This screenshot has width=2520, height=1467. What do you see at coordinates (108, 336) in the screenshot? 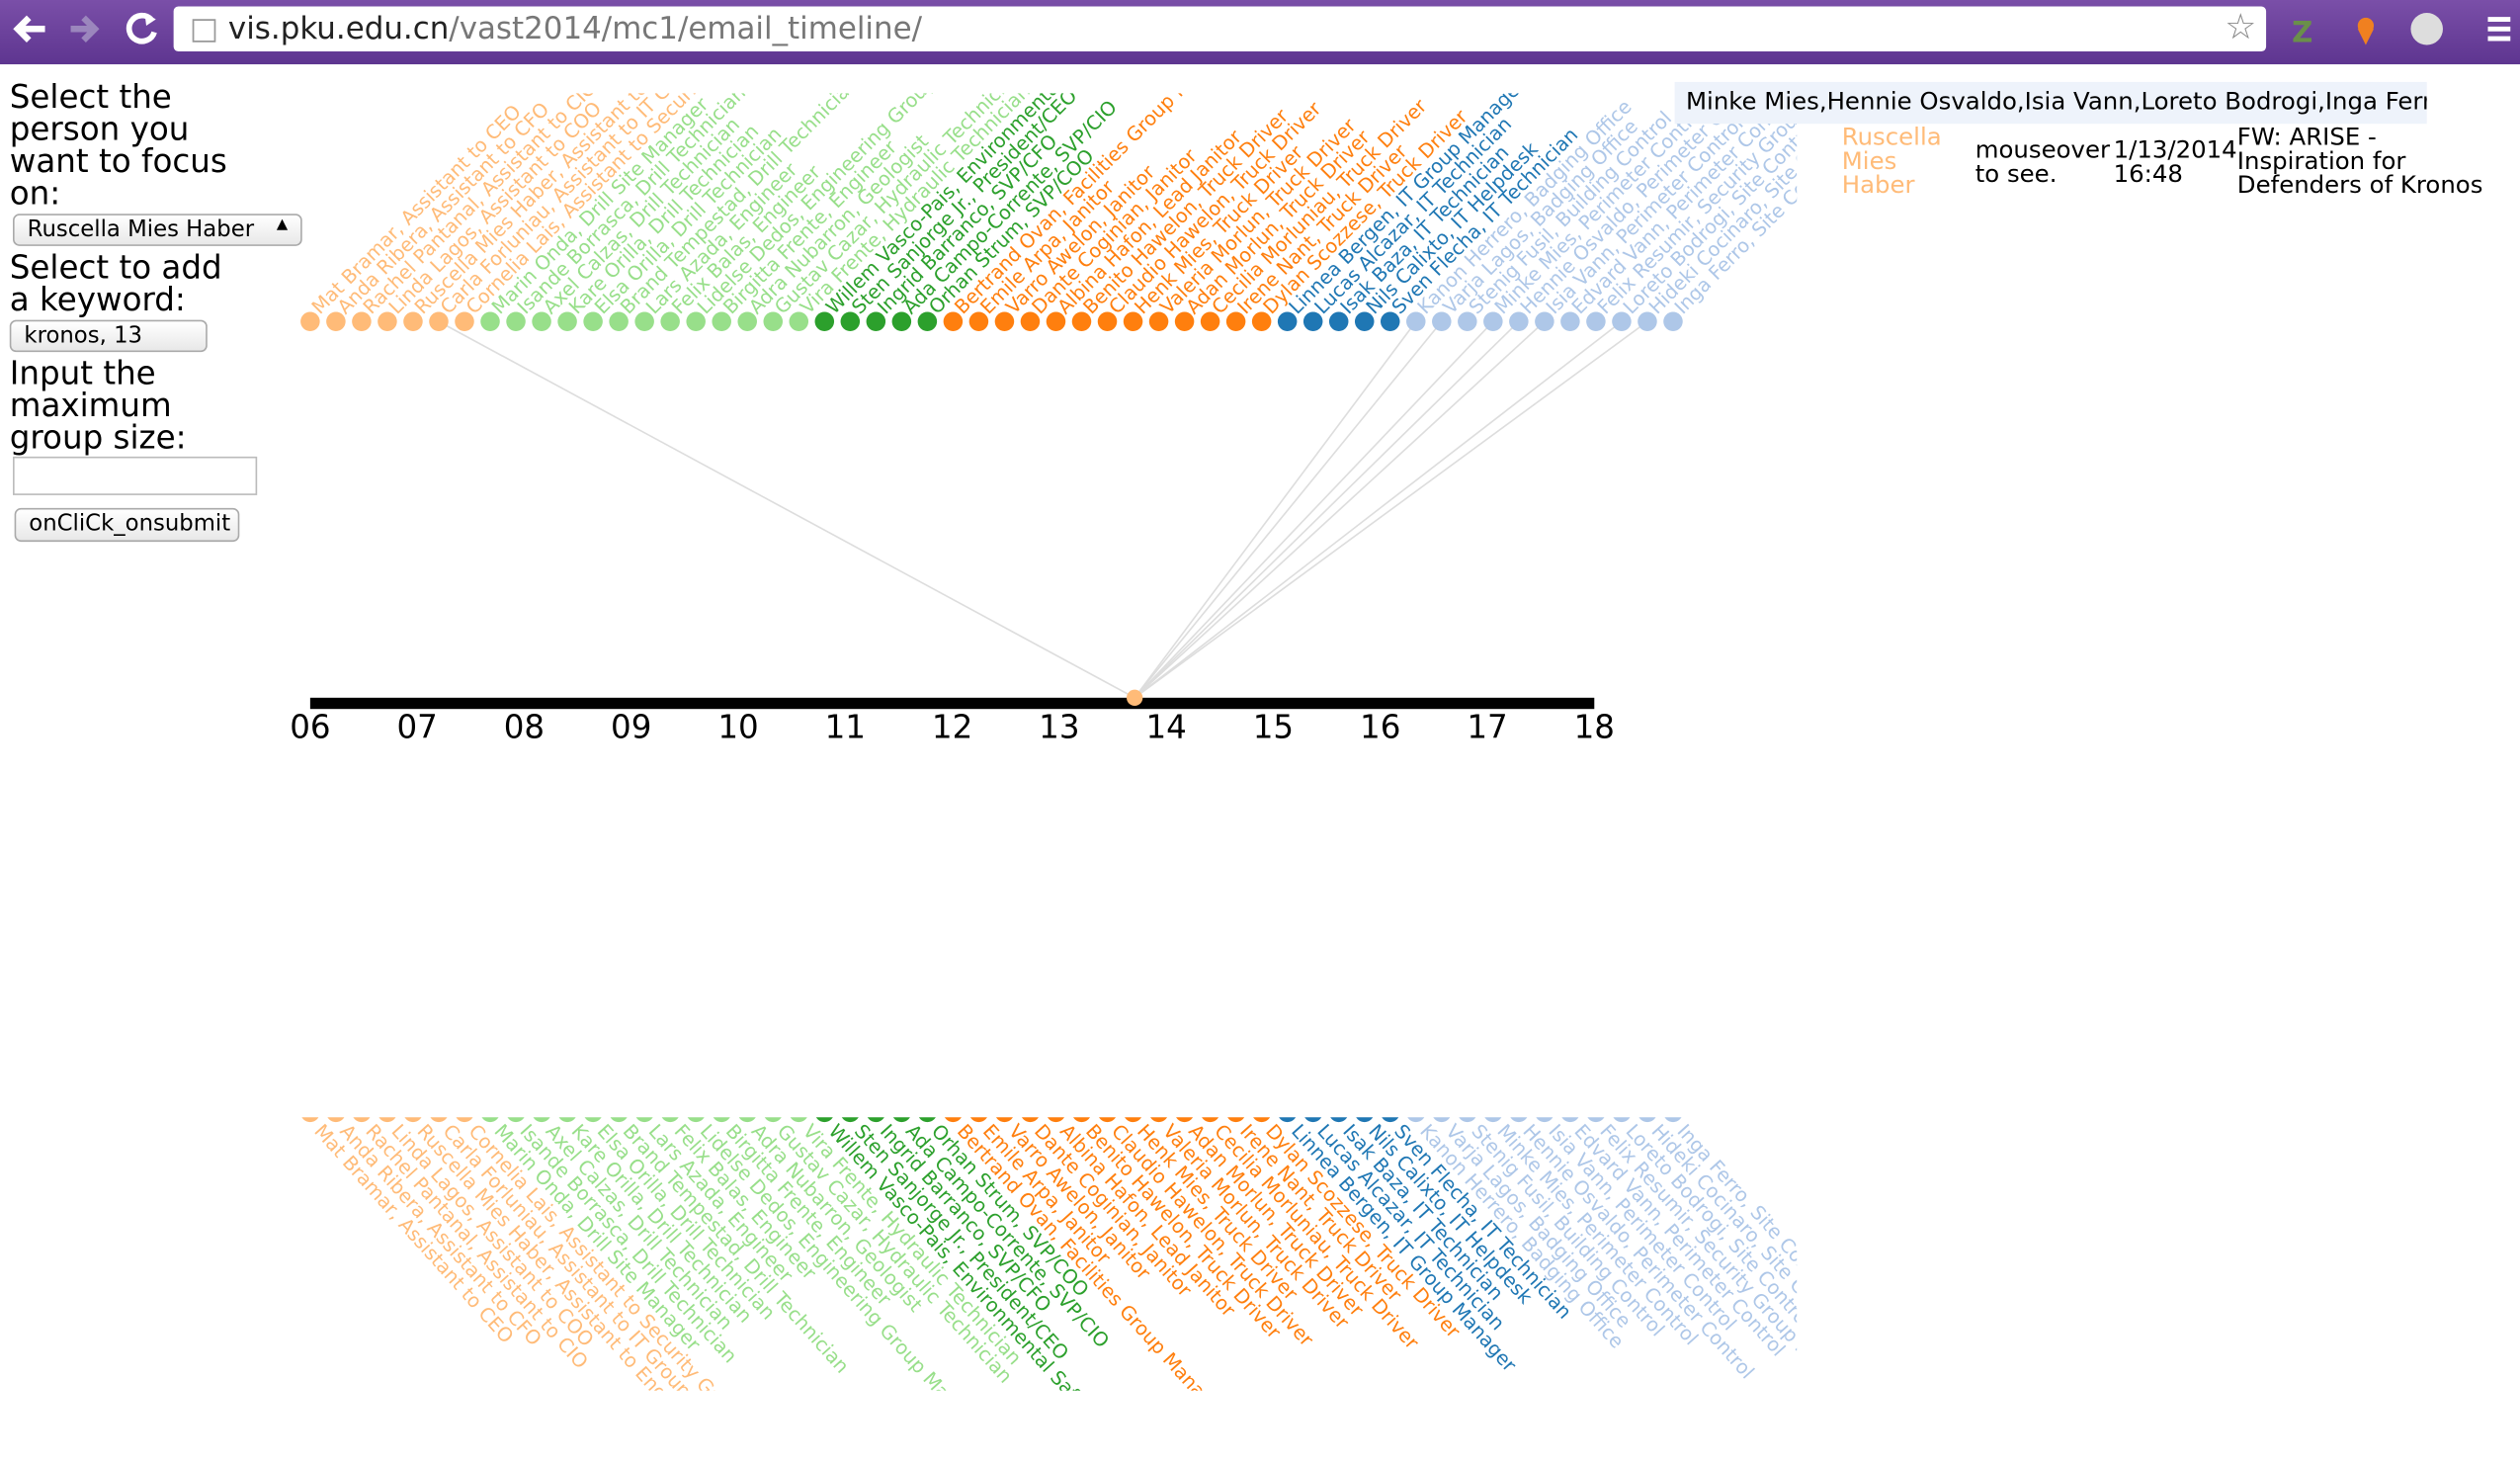
I see `keyword-select: kronos, 13` at bounding box center [108, 336].